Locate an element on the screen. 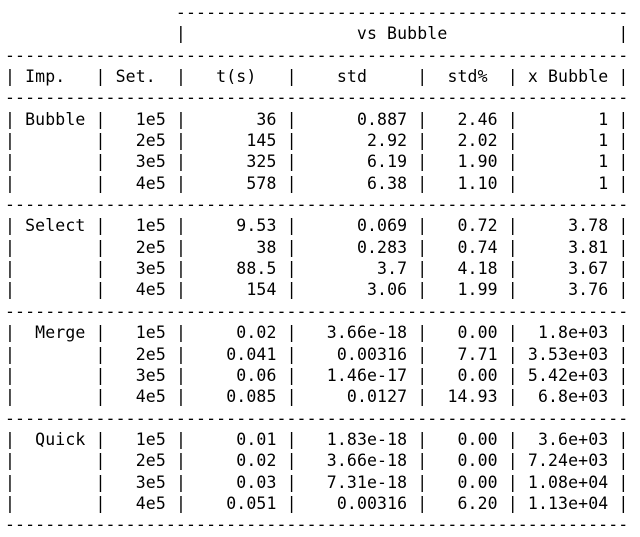 Image resolution: width=640 pixels, height=537 pixels. cell-std: 0.887 is located at coordinates (357, 119).